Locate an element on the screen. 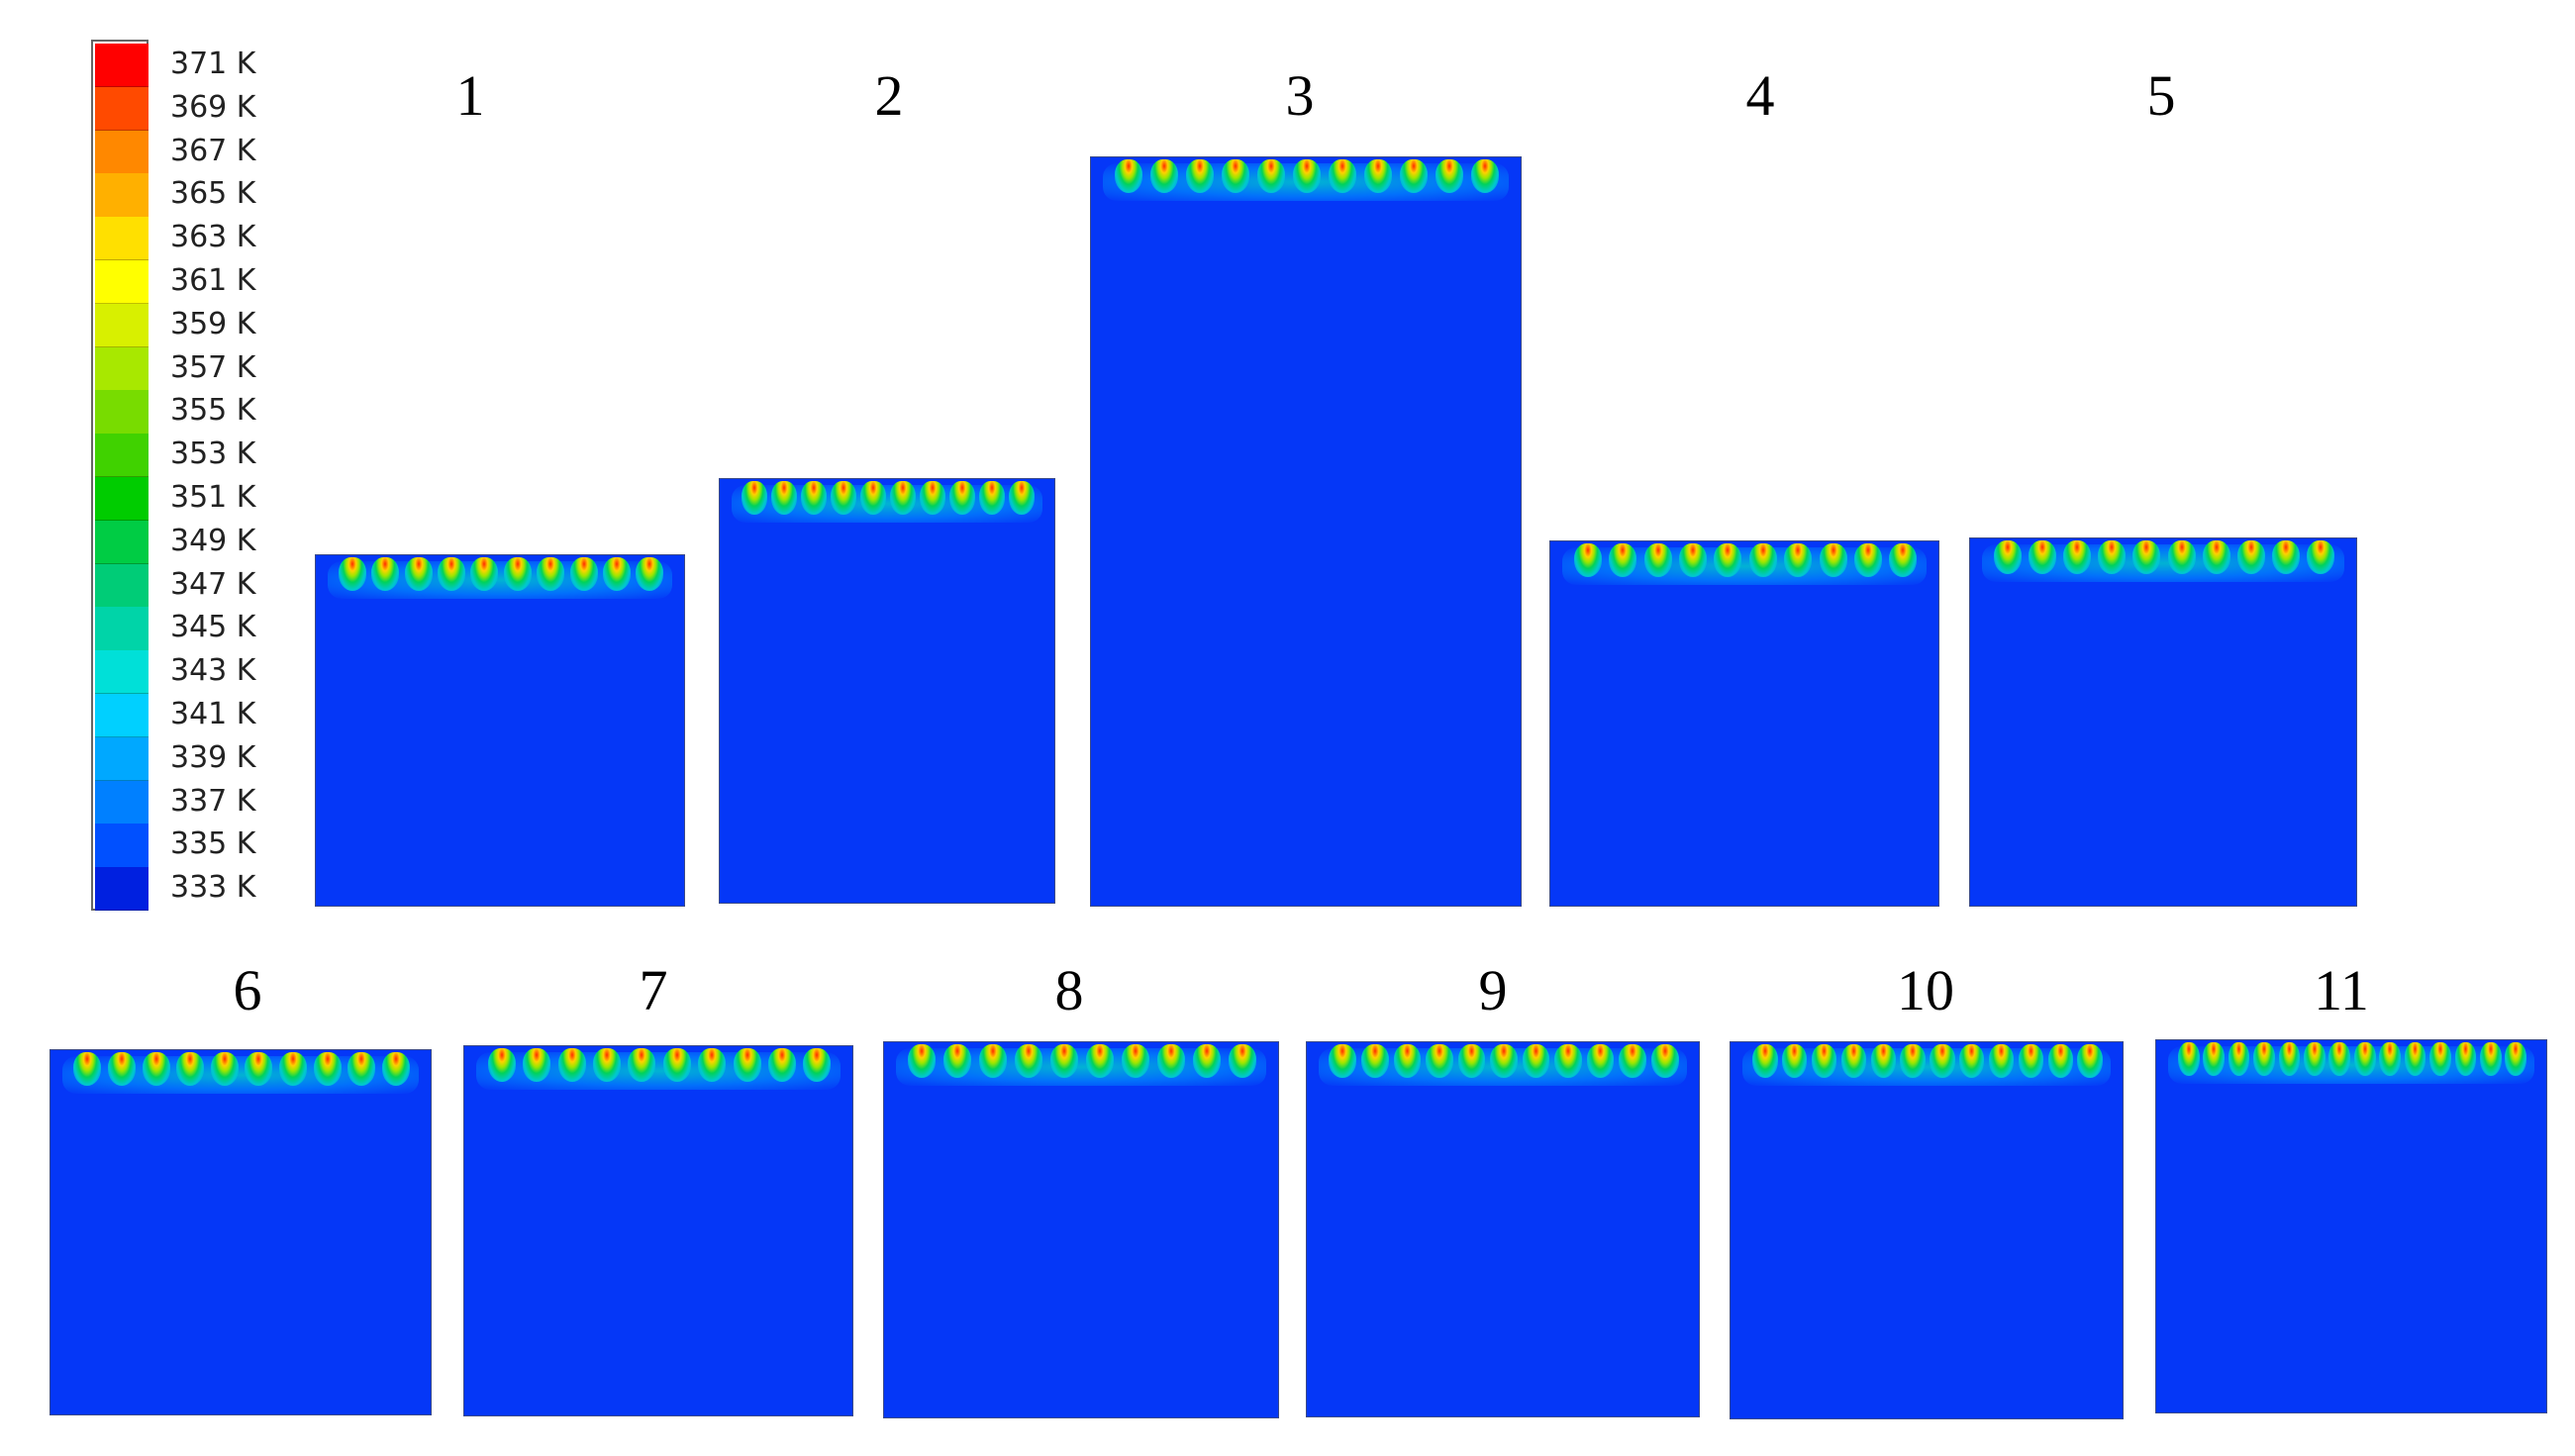 The image size is (2575, 1456). legend-label: 339 K is located at coordinates (213, 757).